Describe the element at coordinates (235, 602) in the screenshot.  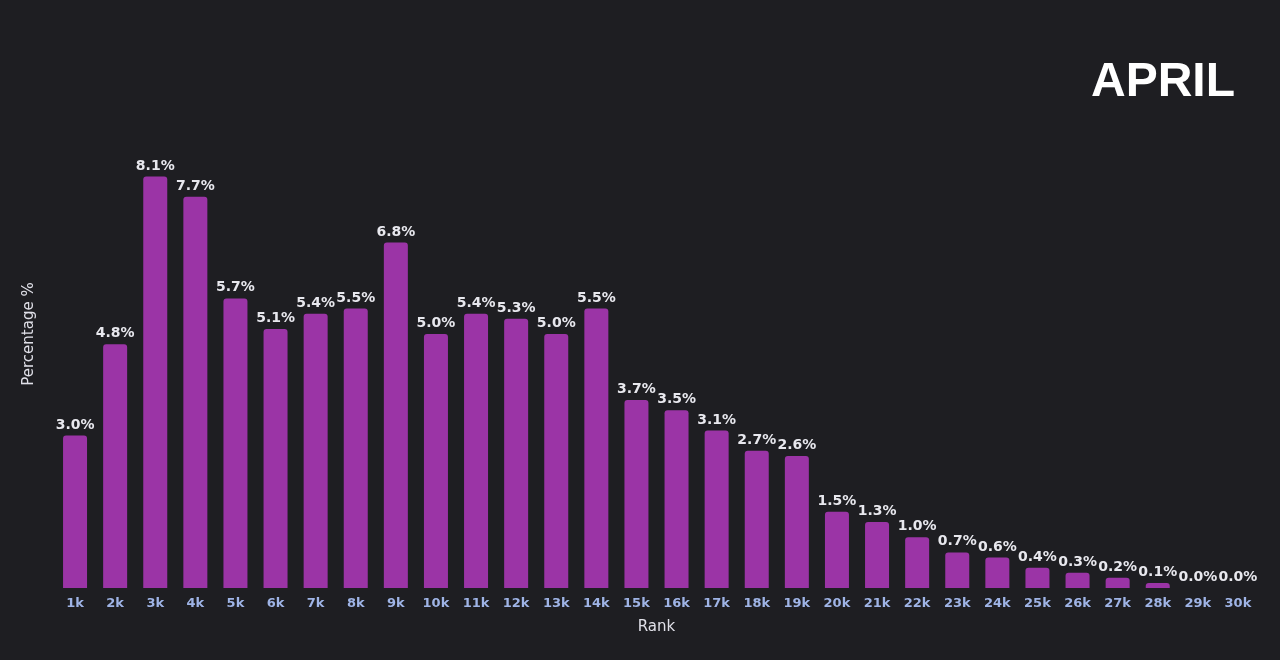
I see `x-tick-label: 5k` at that location.